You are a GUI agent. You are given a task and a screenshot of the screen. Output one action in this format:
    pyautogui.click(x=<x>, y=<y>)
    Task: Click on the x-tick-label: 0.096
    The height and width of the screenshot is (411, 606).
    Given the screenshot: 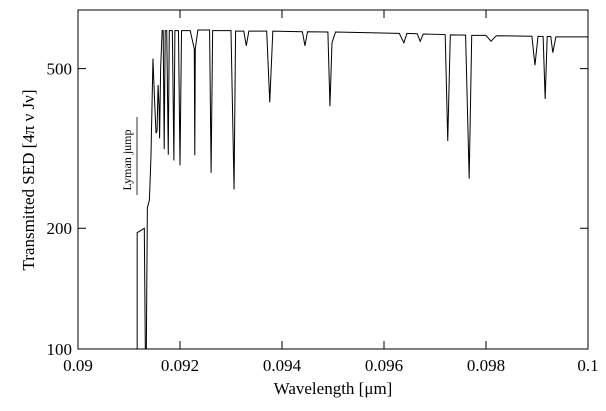 What is the action you would take?
    pyautogui.click(x=384, y=365)
    